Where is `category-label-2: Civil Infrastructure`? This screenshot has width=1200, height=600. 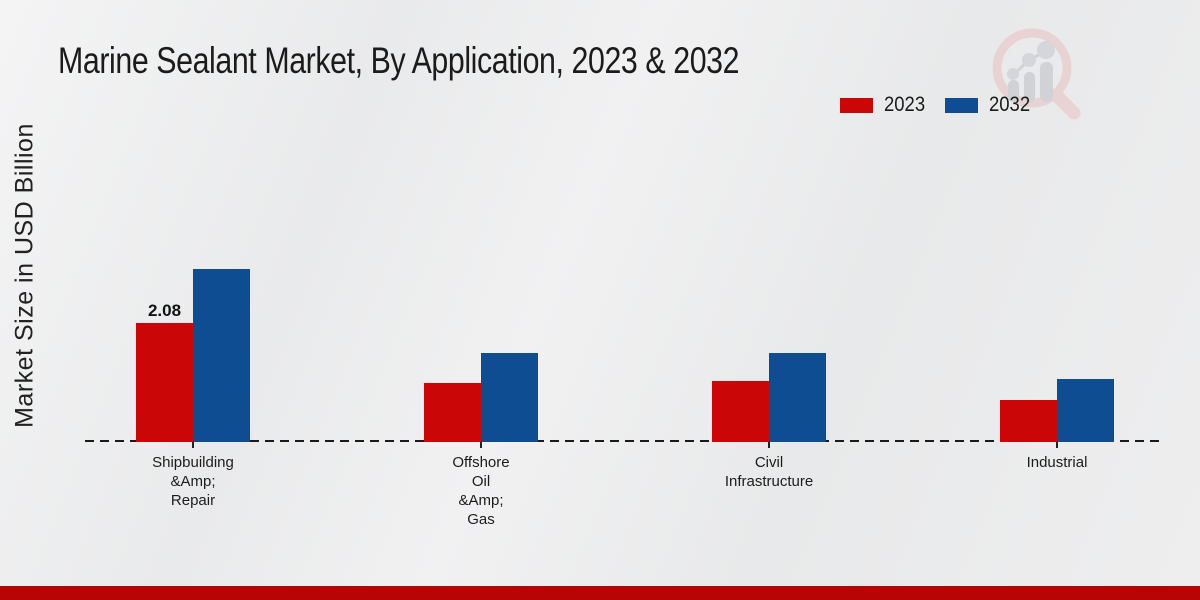
category-label-2: Civil Infrastructure is located at coordinates (769, 472).